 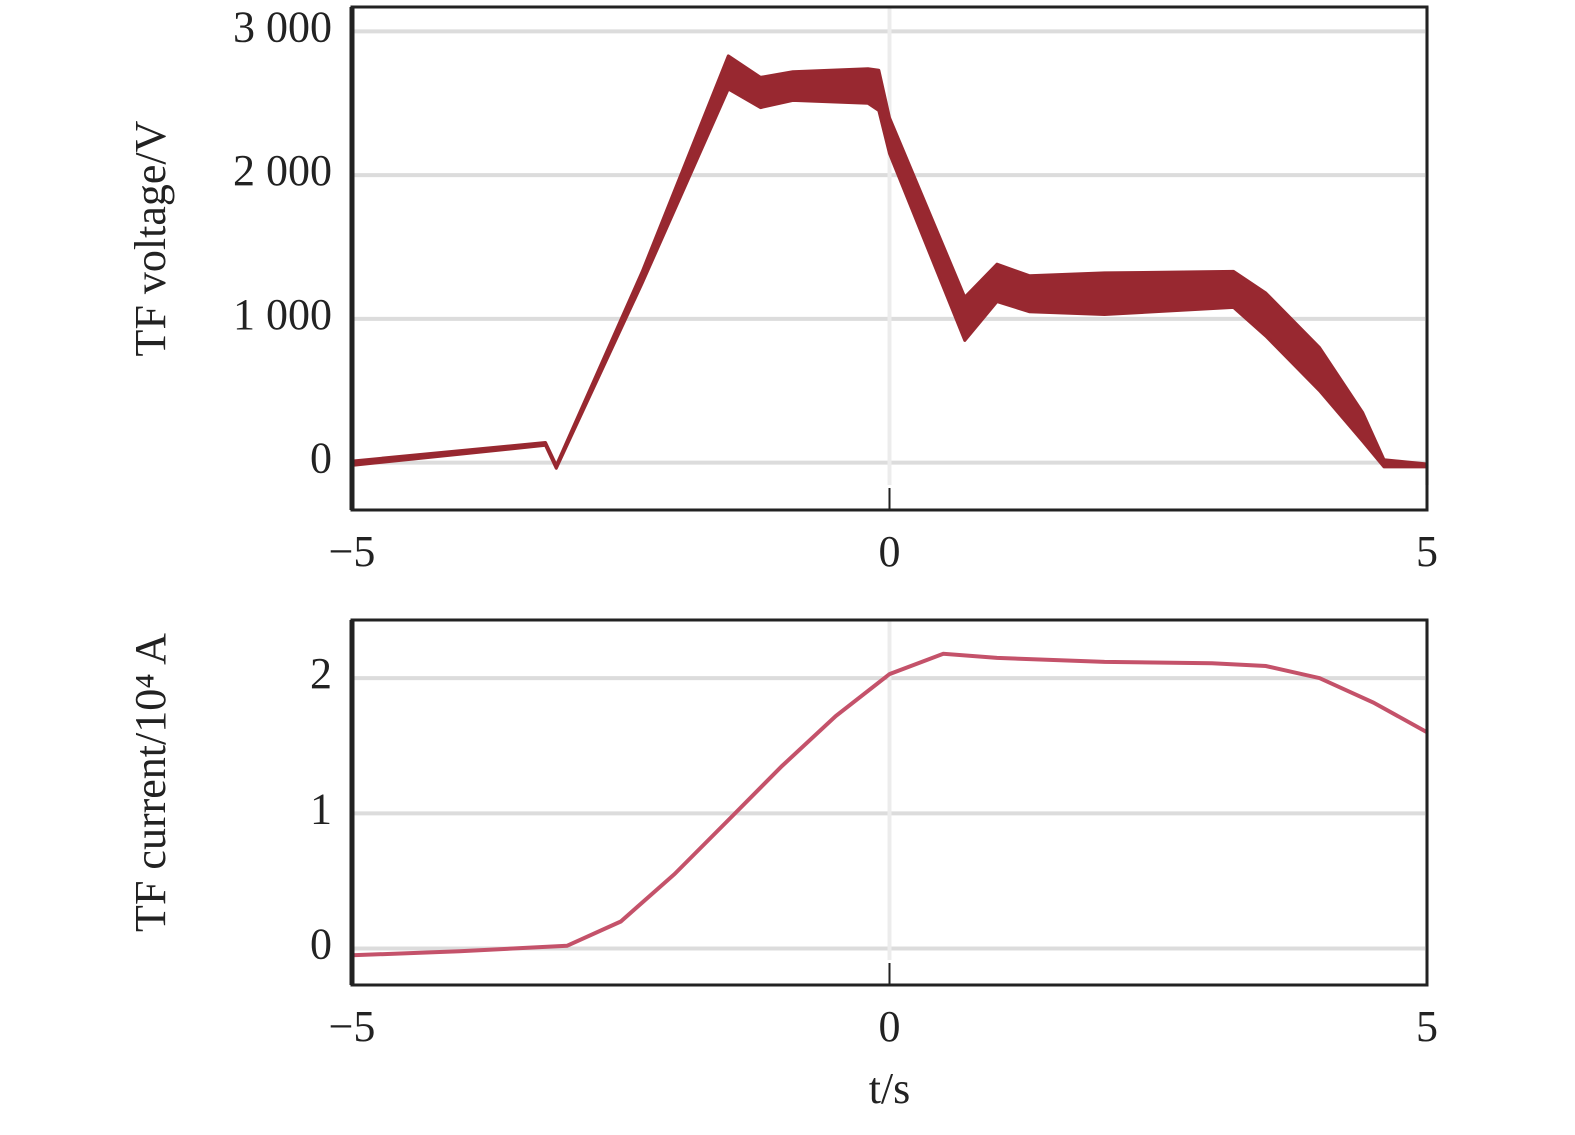 I want to click on y-tick-label: 2, so click(x=321, y=673).